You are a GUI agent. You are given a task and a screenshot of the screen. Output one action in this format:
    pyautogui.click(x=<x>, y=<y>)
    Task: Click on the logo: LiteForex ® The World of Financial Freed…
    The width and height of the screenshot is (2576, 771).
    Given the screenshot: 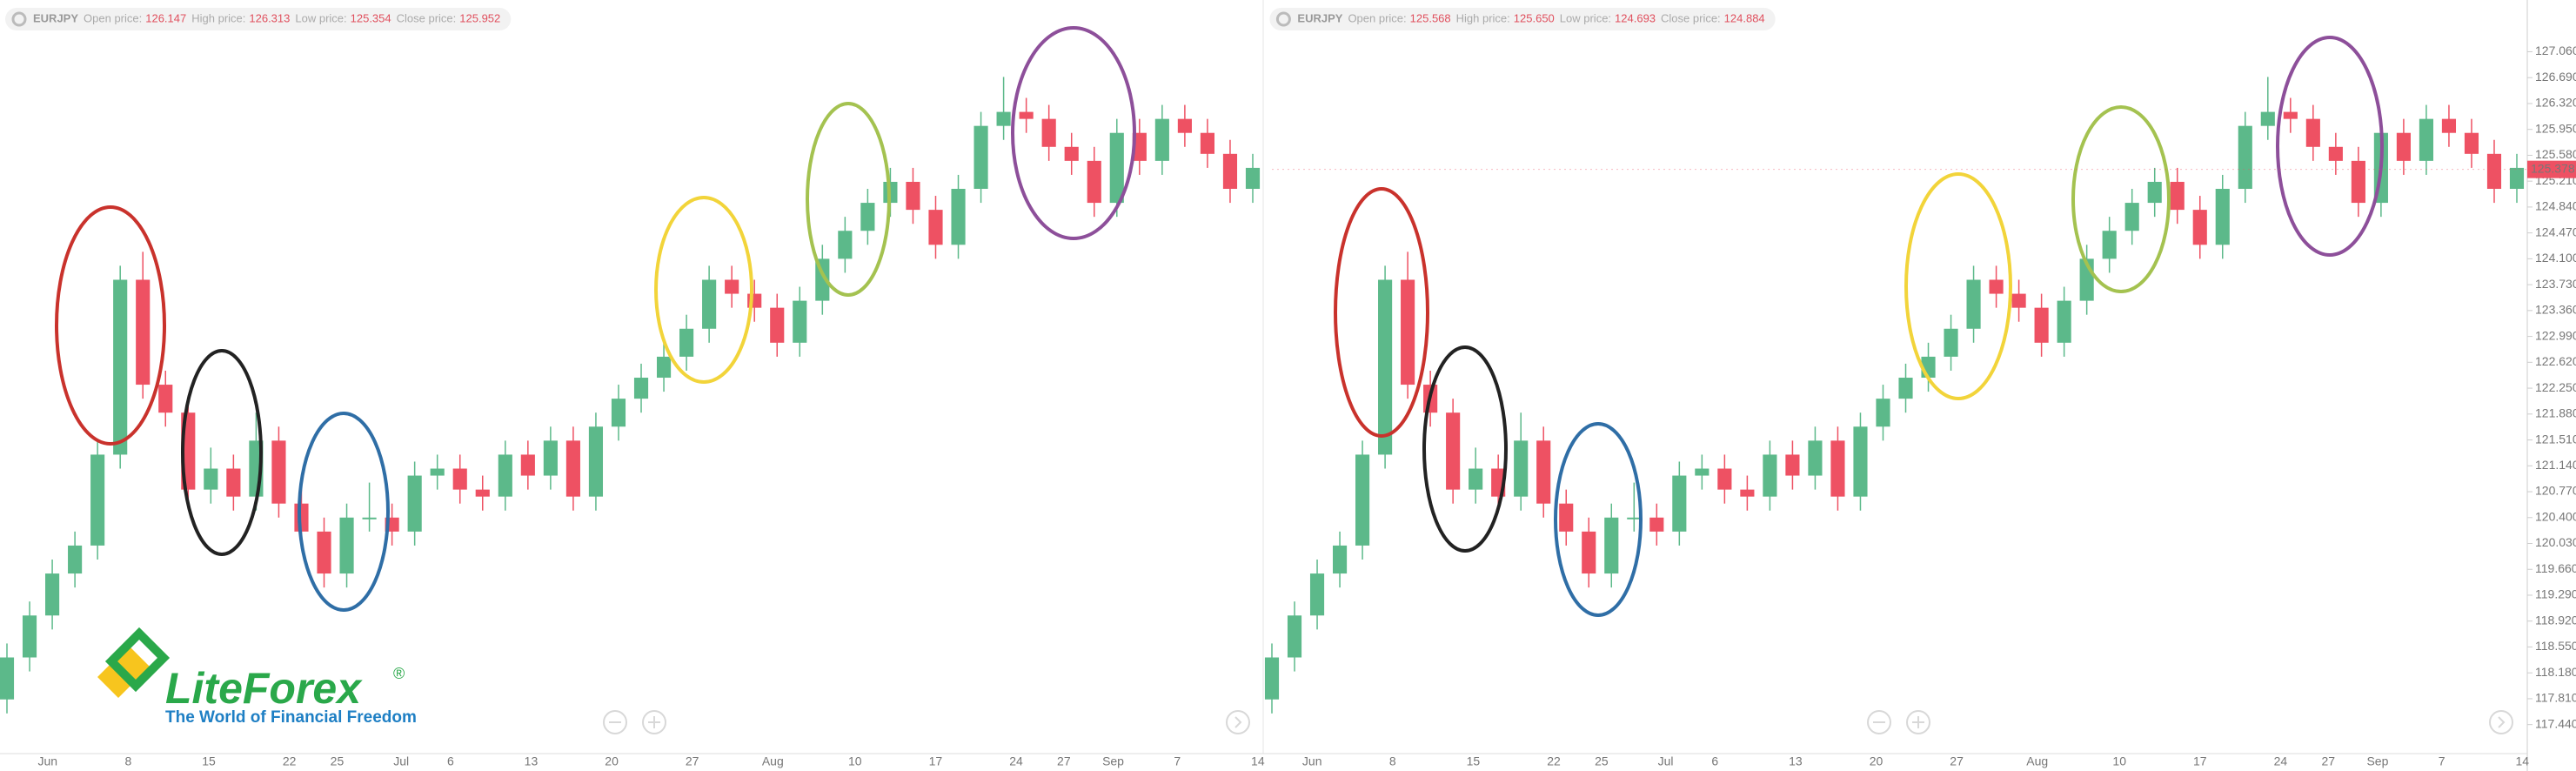 What is the action you would take?
    pyautogui.click(x=257, y=677)
    